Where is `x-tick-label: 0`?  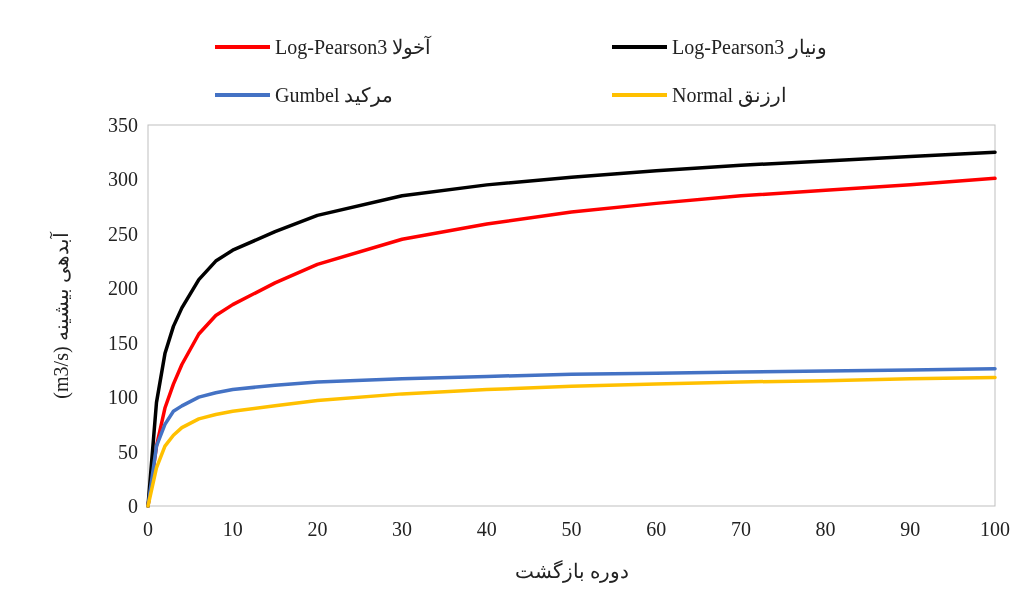 x-tick-label: 0 is located at coordinates (148, 529).